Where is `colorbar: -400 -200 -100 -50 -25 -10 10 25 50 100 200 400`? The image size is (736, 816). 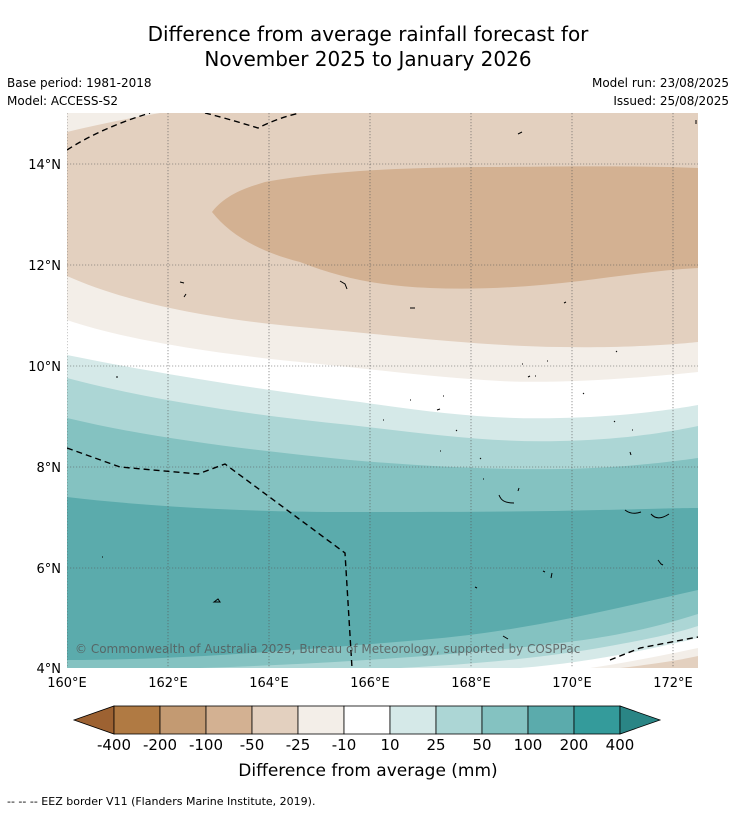 colorbar: -400 -200 -100 -50 -25 -10 10 25 50 100 200 400 is located at coordinates (367, 729).